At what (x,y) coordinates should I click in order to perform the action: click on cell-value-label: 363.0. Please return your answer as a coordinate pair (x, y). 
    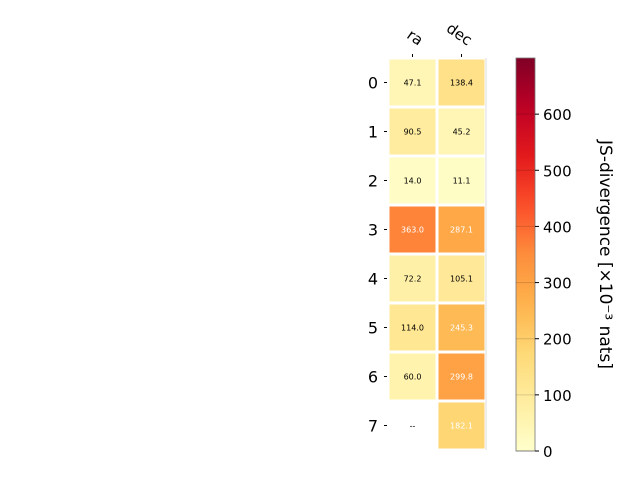
    Looking at the image, I should click on (412, 230).